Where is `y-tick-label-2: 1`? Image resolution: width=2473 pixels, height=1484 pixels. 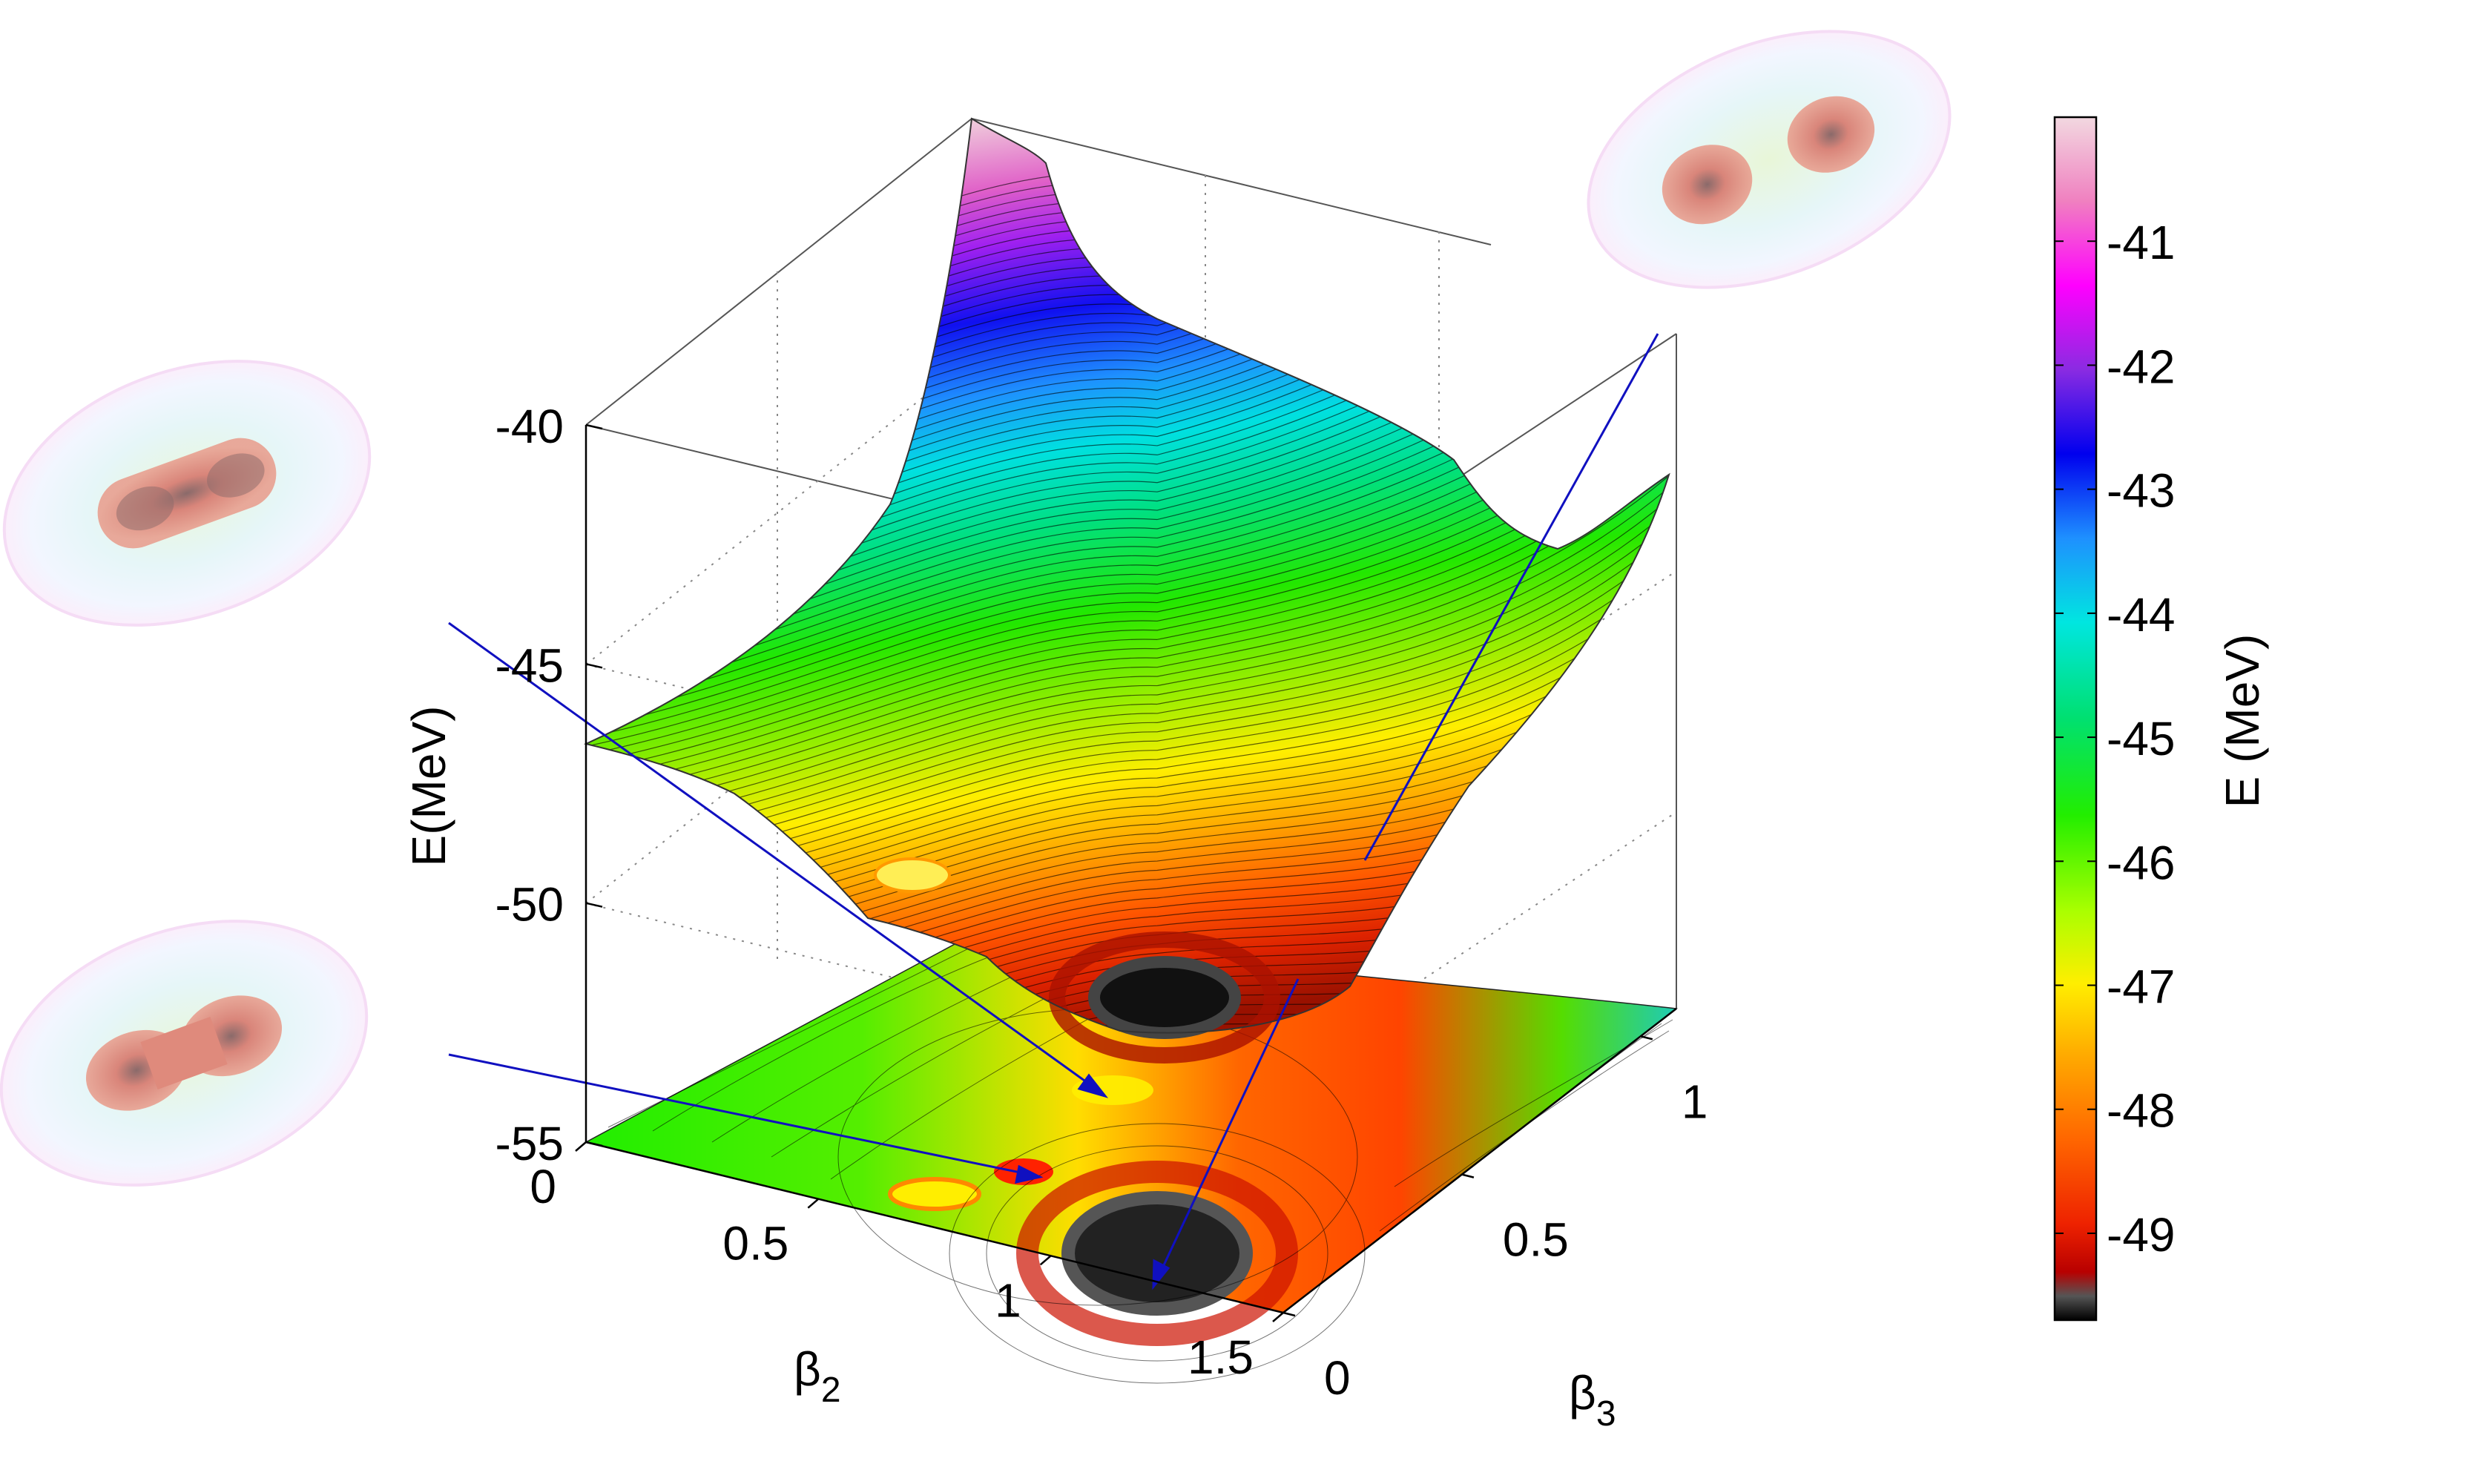
y-tick-label-2: 1 is located at coordinates (1695, 1101).